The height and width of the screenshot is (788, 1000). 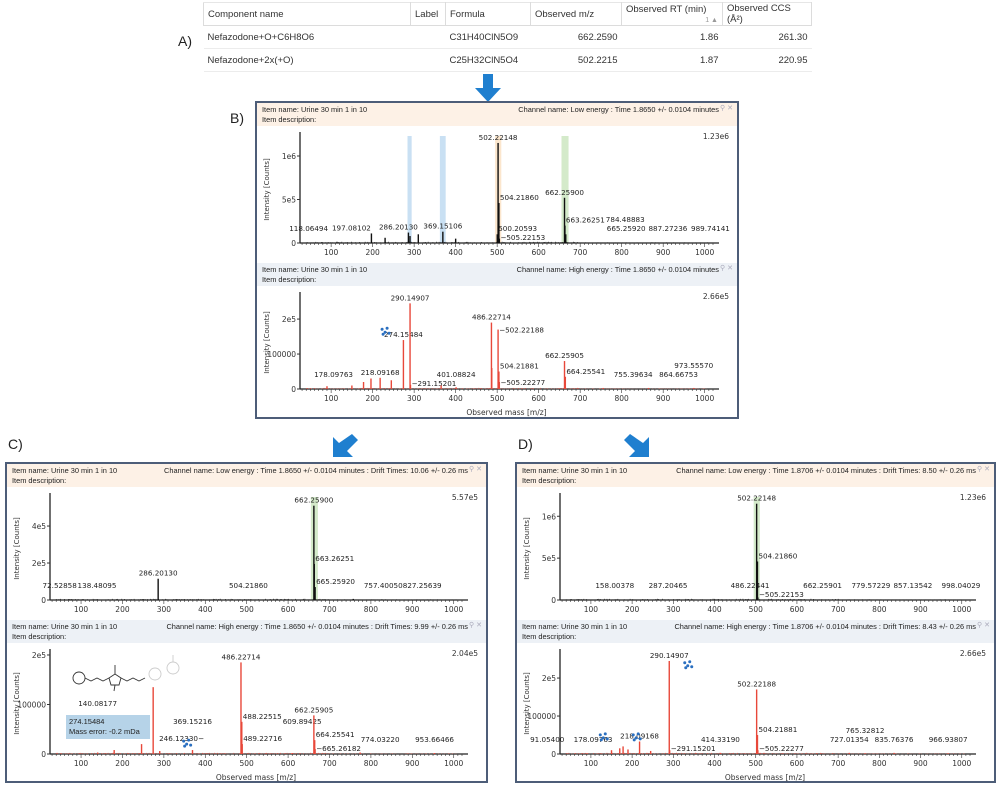 What do you see at coordinates (756, 683) in the screenshot?
I see `peak-label: 502.22188` at bounding box center [756, 683].